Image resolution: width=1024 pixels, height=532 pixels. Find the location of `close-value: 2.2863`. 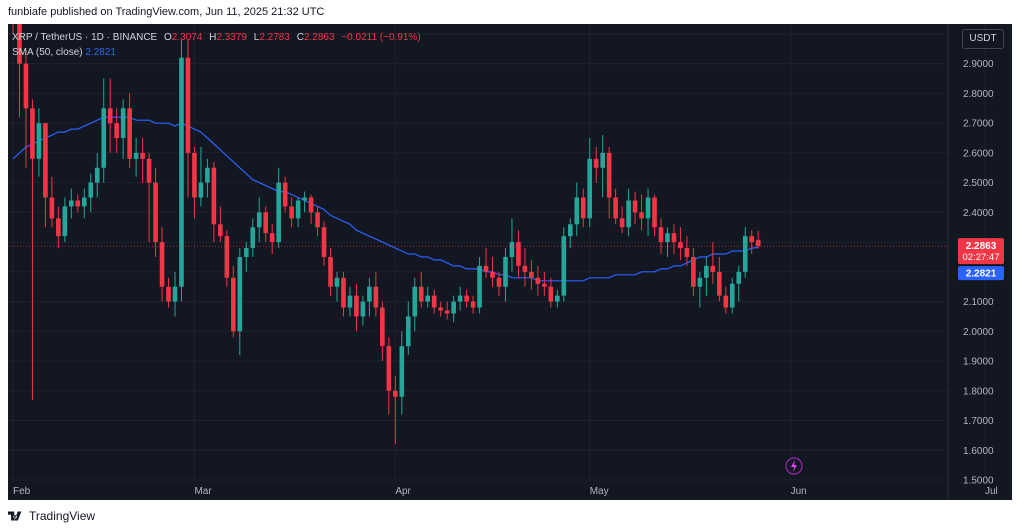

close-value: 2.2863 is located at coordinates (319, 37).